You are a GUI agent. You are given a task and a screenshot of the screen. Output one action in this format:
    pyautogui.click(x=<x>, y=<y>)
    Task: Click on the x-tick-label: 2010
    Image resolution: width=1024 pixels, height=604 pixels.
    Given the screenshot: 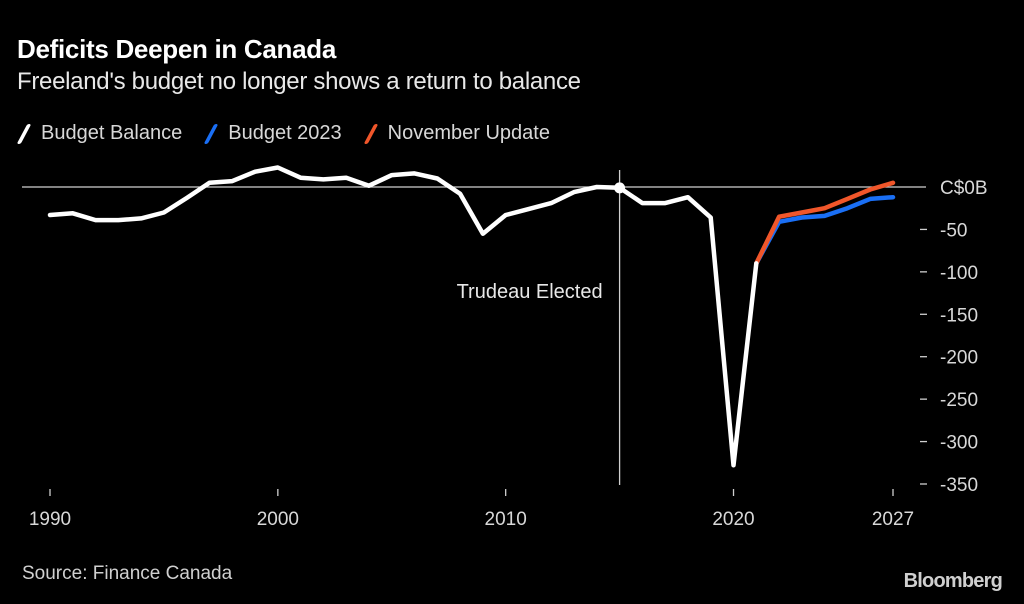 What is the action you would take?
    pyautogui.click(x=506, y=519)
    